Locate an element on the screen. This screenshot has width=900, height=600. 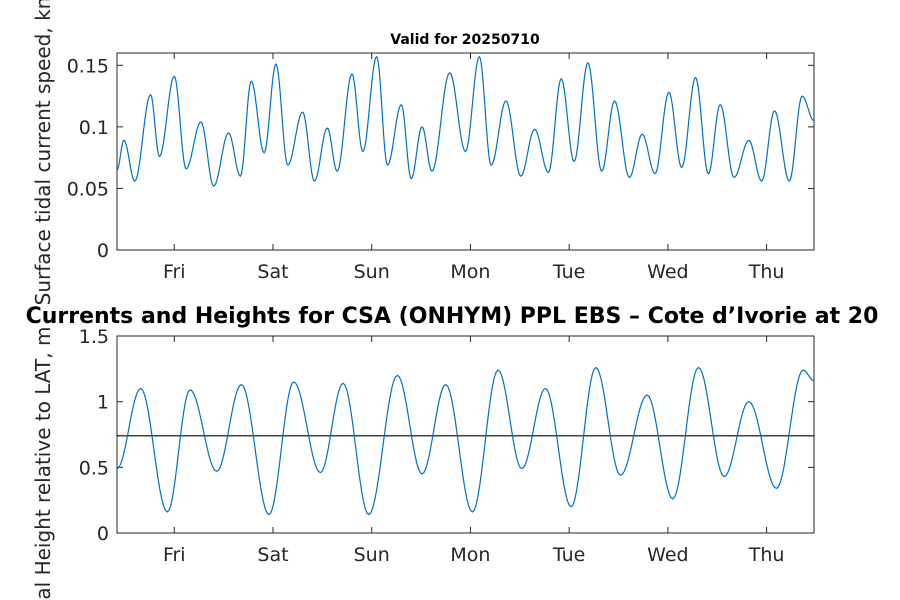
current-speed-y-tick-label: 0.05 is located at coordinates (88, 189).